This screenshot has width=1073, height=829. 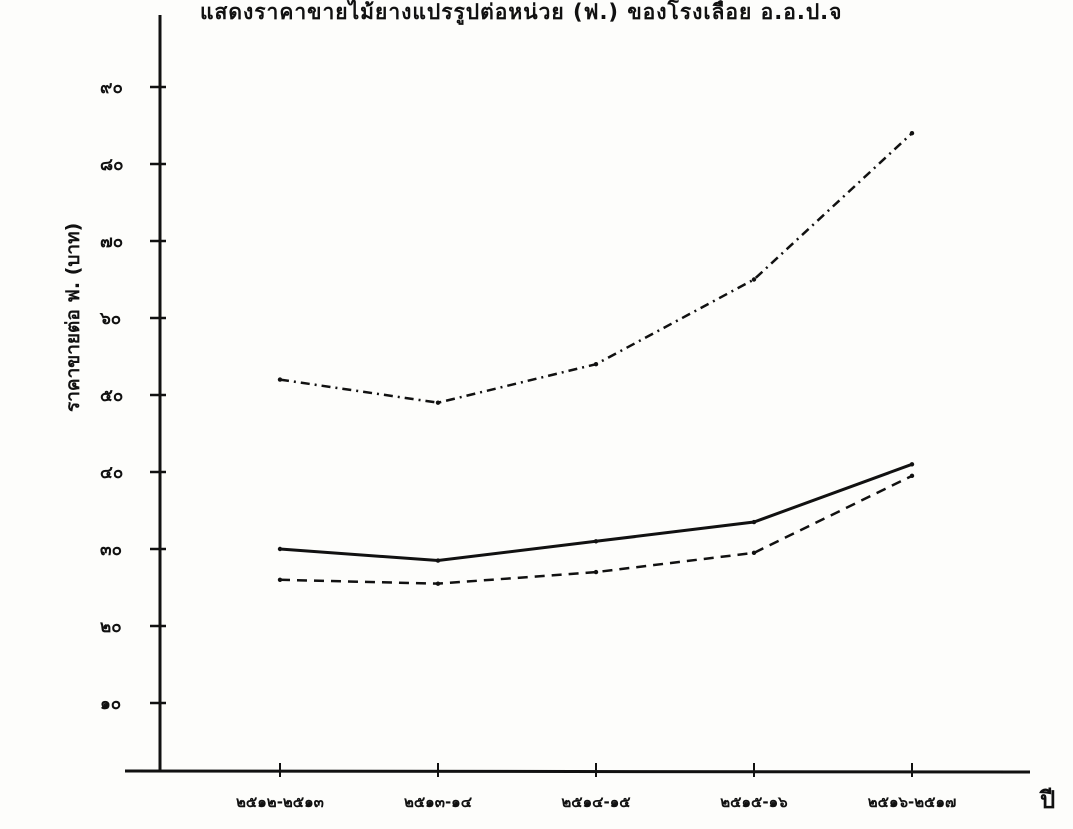 I want to click on x-axis-line, so click(x=577, y=771).